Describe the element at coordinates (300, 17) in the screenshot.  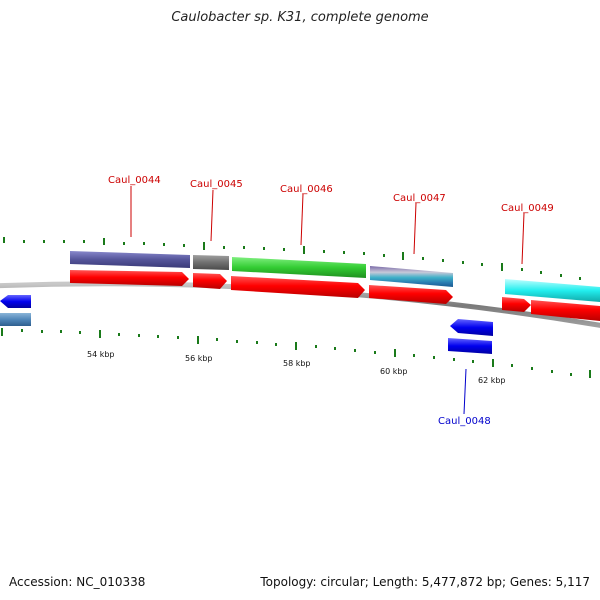
I see `genome-title: Caulobacter sp. K31, complete genome` at that location.